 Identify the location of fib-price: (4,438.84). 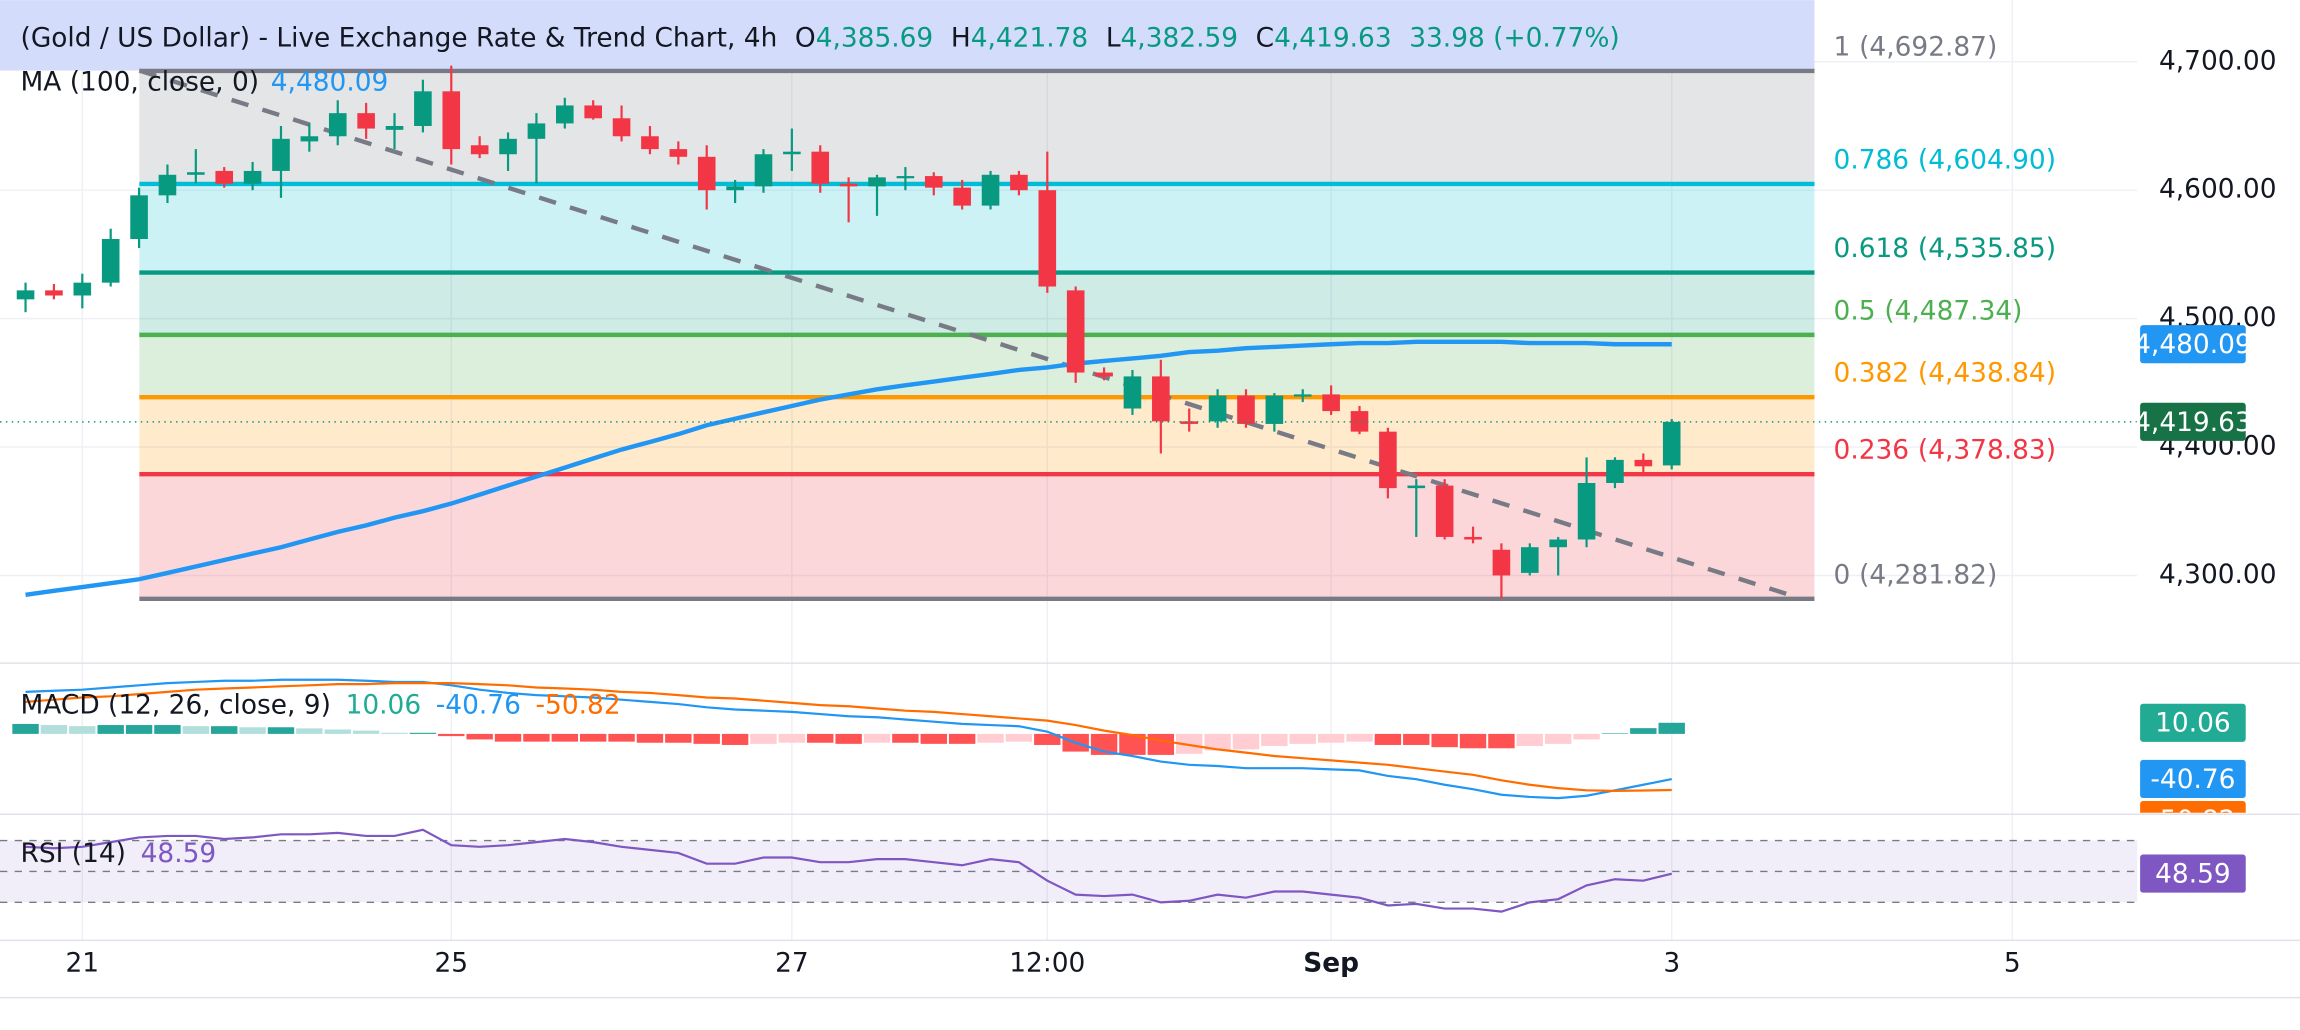
(1987, 372).